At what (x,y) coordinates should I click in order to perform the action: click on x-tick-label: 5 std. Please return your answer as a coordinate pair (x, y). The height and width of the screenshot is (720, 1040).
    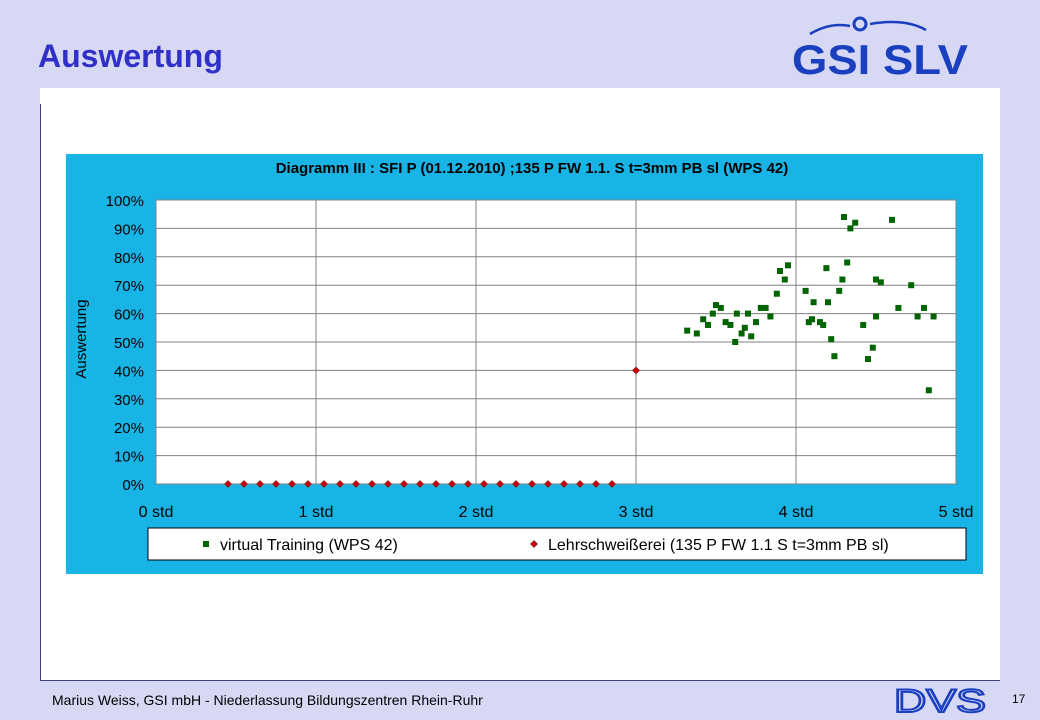
    Looking at the image, I should click on (956, 512).